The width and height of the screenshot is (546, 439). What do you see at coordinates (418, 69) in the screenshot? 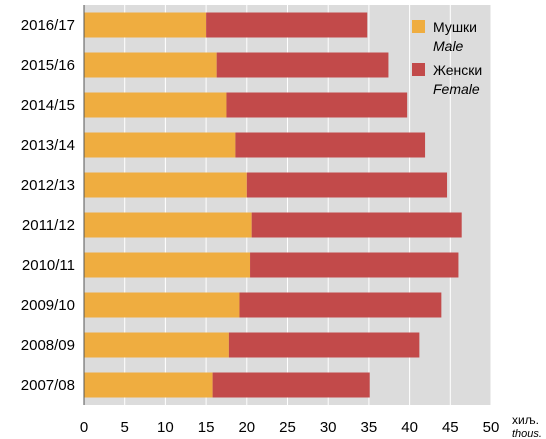
I see `legend-swatch-female` at bounding box center [418, 69].